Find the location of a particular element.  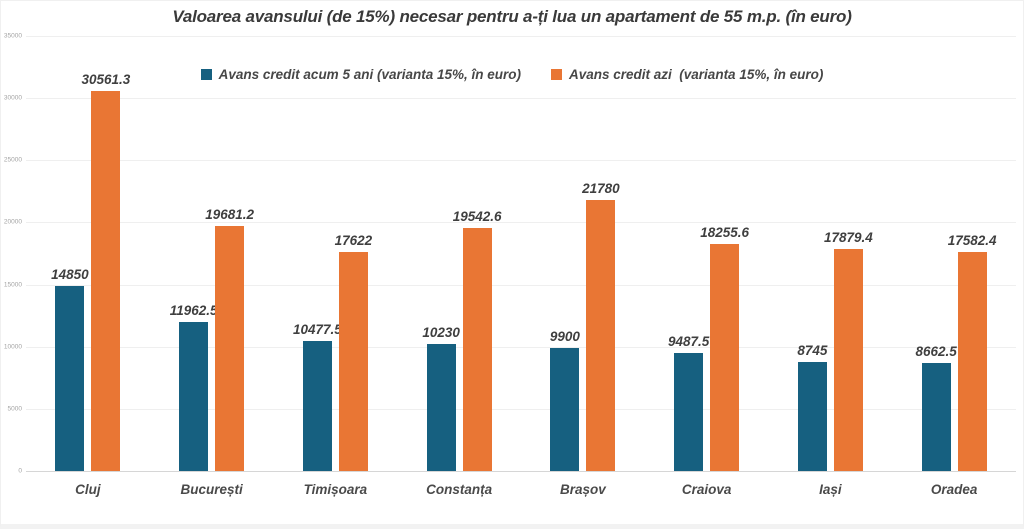

data-label: 19681.2 is located at coordinates (230, 215).